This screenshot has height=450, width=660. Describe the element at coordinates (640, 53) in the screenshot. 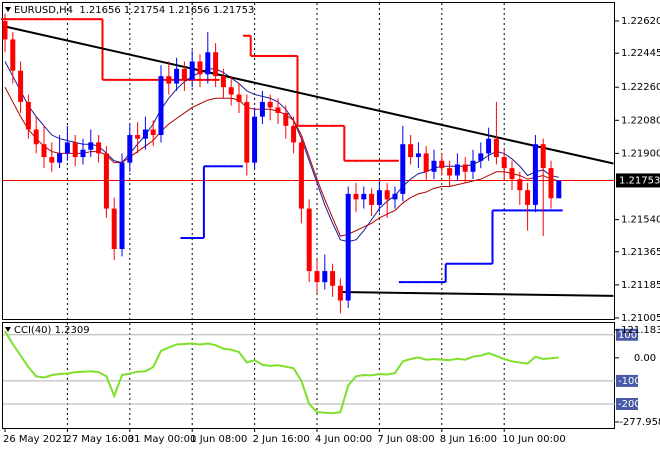

I see `y-tick-label: 1.22445` at that location.